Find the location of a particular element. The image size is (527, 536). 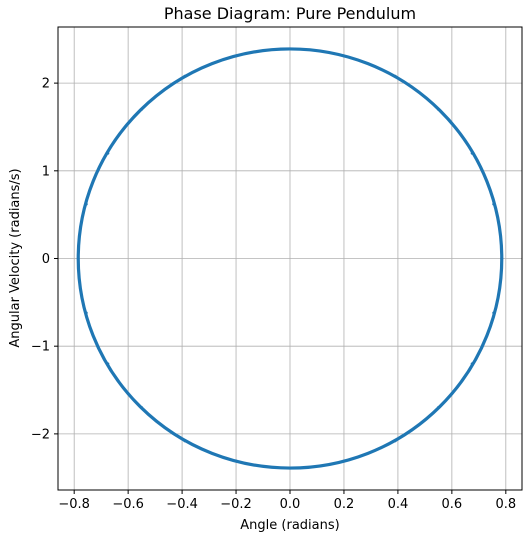

y-tick-label: 0 is located at coordinates (46, 259).